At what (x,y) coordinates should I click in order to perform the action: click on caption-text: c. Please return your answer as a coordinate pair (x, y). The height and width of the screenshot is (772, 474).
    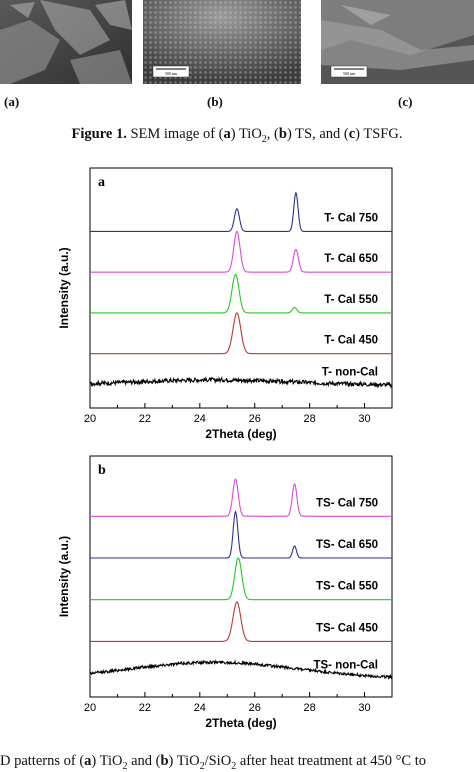
    Looking at the image, I should click on (352, 134).